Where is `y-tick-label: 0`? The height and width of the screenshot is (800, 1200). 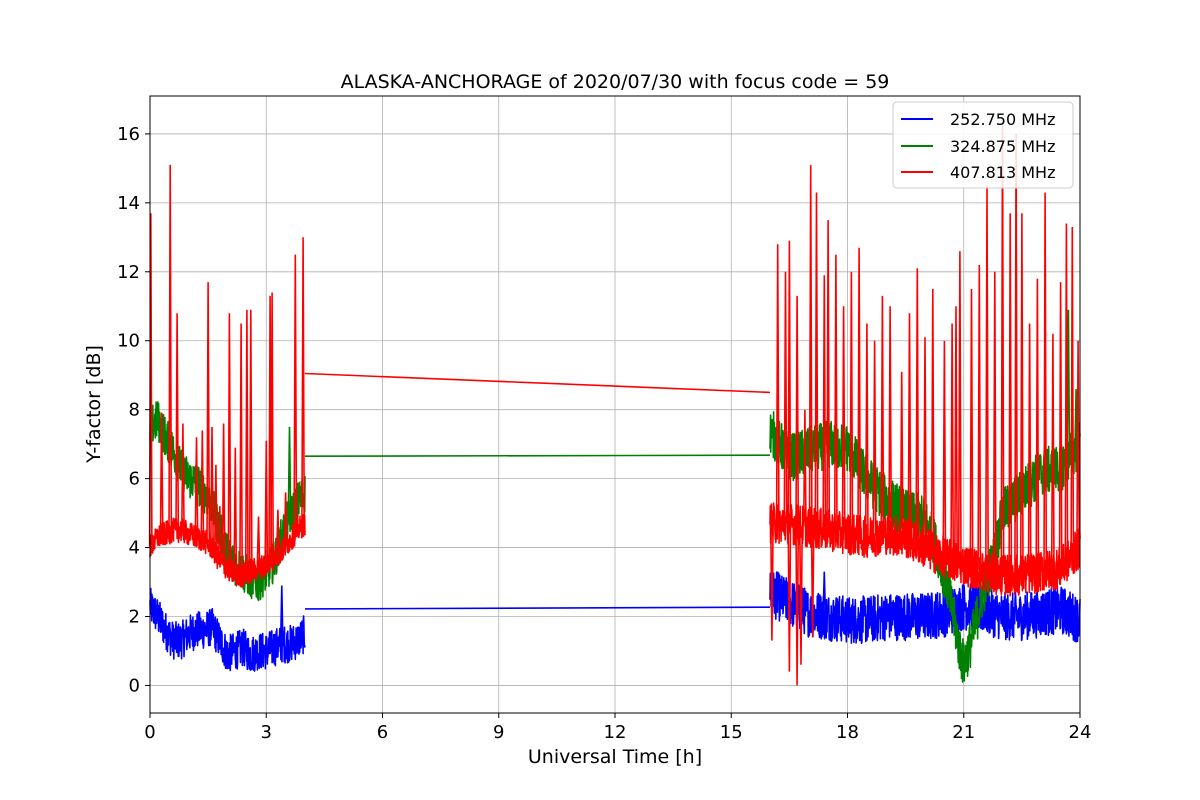 y-tick-label: 0 is located at coordinates (134, 685).